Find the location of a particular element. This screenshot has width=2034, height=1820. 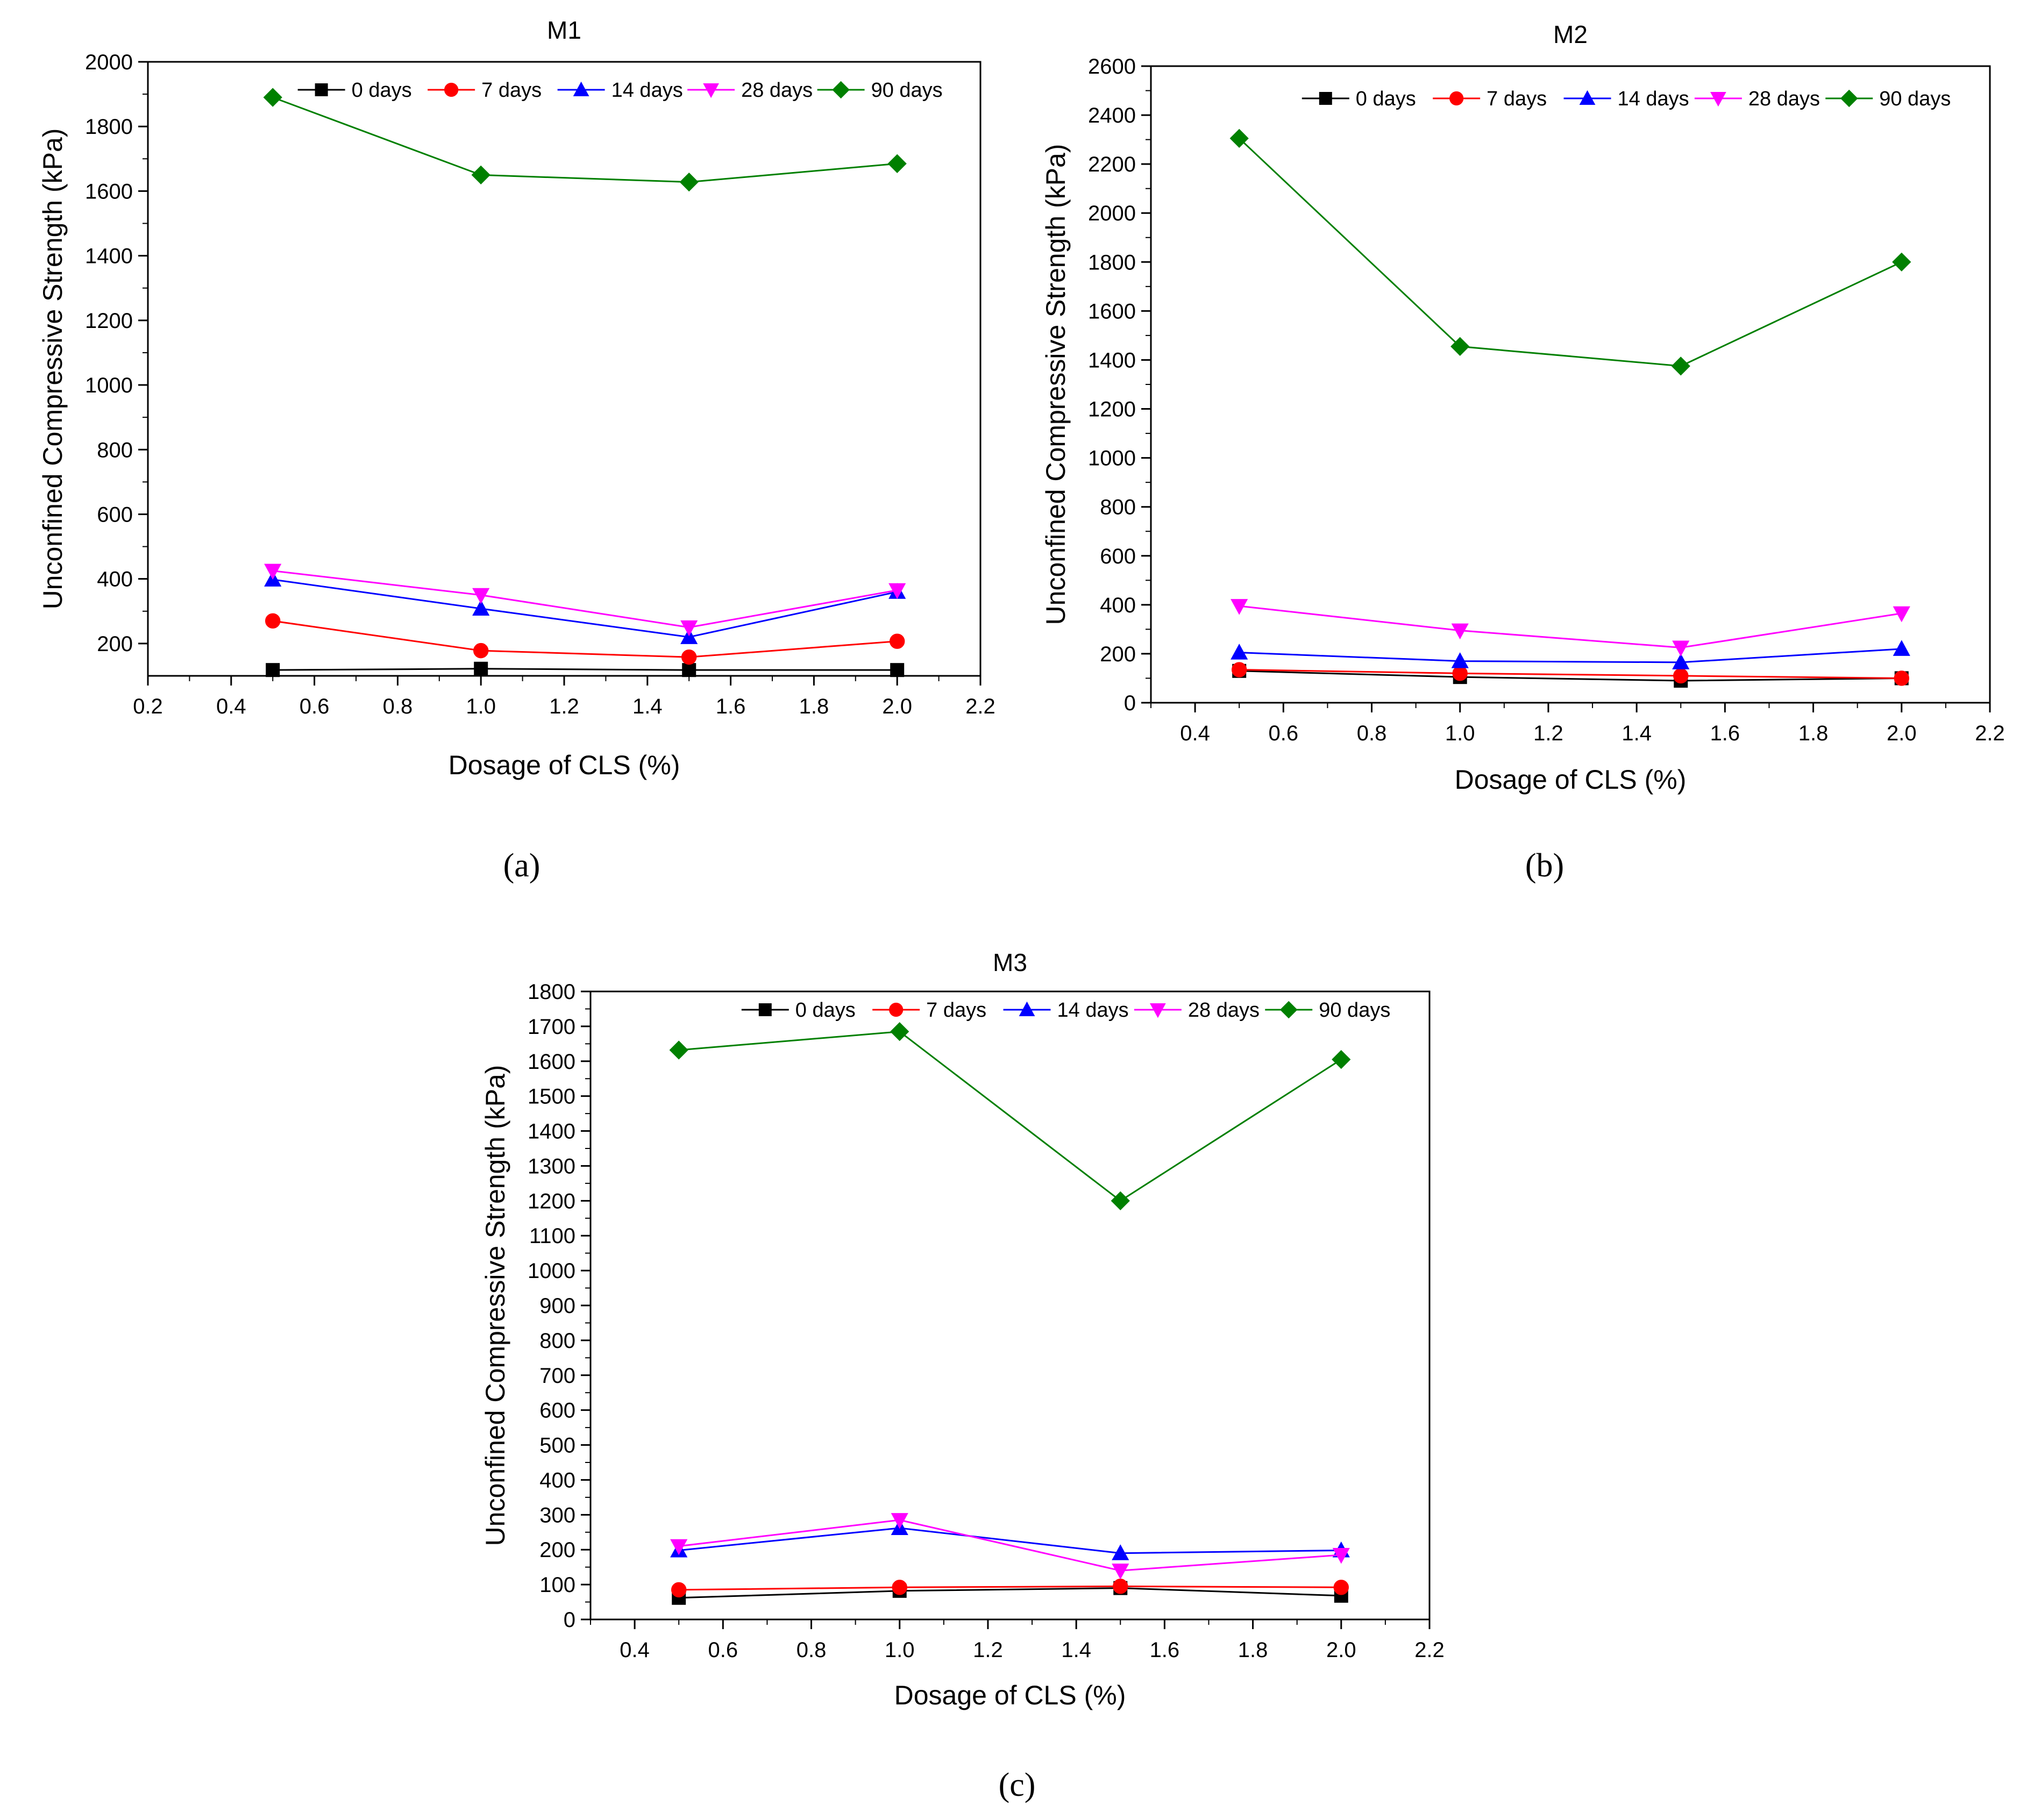

x-tick-label: 1.2 is located at coordinates (564, 706).